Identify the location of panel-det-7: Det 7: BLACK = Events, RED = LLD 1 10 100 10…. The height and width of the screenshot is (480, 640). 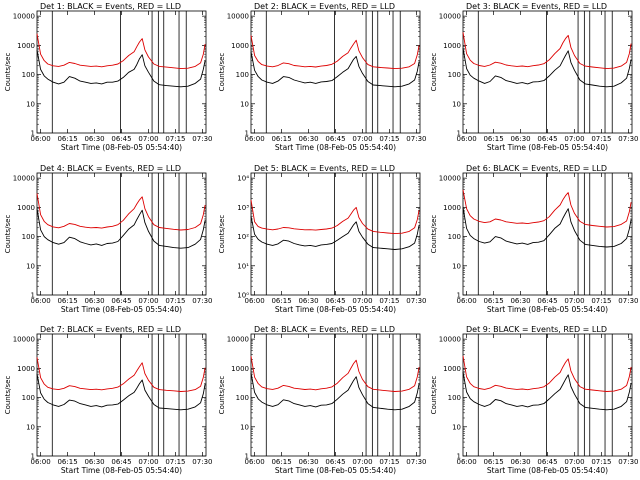
(108, 400).